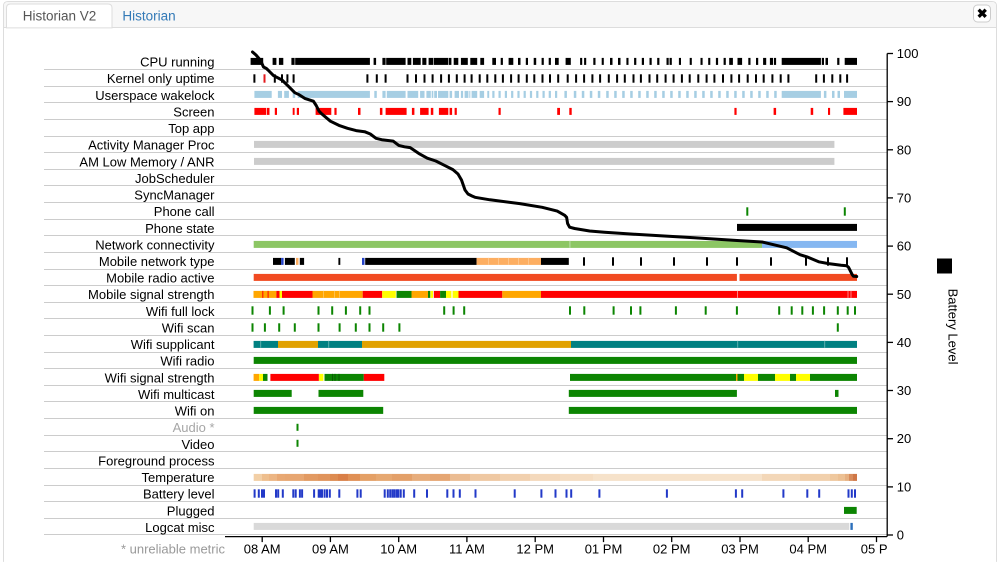 This screenshot has height=567, width=1004. What do you see at coordinates (330, 549) in the screenshot?
I see `svg-text: 09 AM` at bounding box center [330, 549].